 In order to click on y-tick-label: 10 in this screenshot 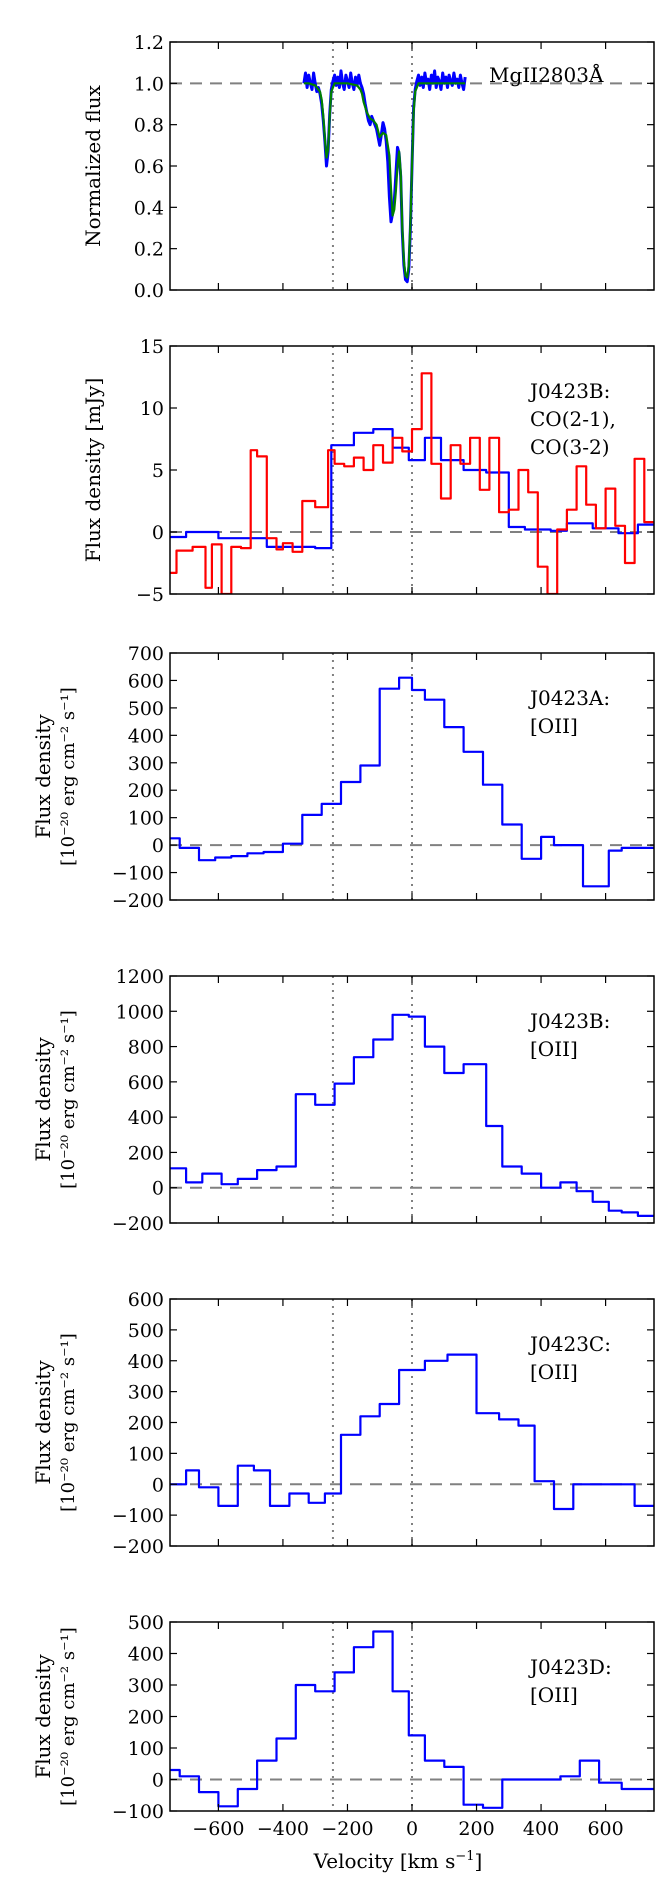, I will do `click(152, 409)`.